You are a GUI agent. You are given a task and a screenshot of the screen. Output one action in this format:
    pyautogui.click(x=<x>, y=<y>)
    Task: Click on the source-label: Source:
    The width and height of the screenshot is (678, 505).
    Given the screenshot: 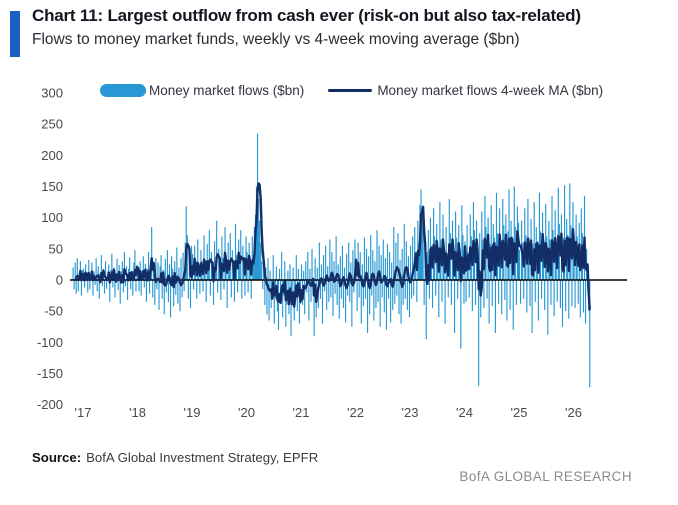 What is the action you would take?
    pyautogui.click(x=57, y=457)
    